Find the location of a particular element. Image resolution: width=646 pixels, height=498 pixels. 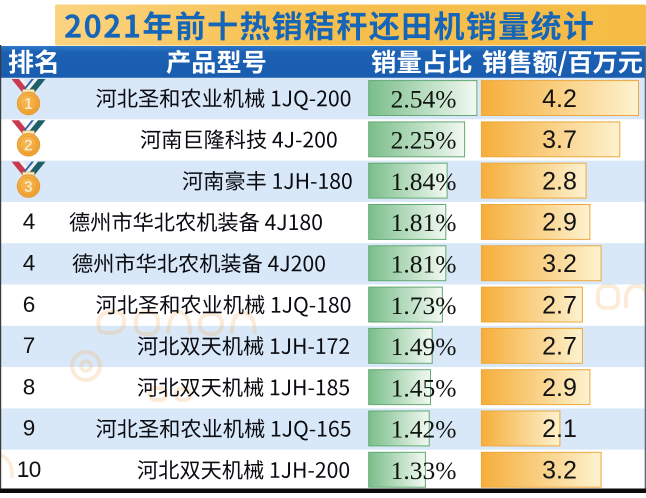

svg-text: 2.1 is located at coordinates (559, 429).